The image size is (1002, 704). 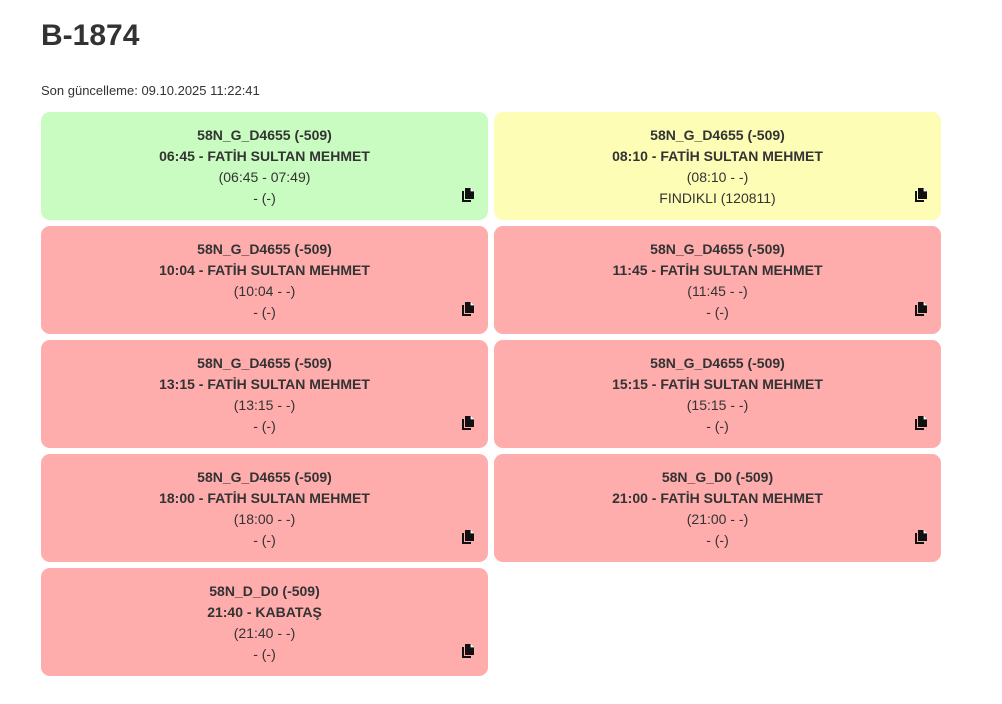 I want to click on page-title: B-1874, so click(x=90, y=35).